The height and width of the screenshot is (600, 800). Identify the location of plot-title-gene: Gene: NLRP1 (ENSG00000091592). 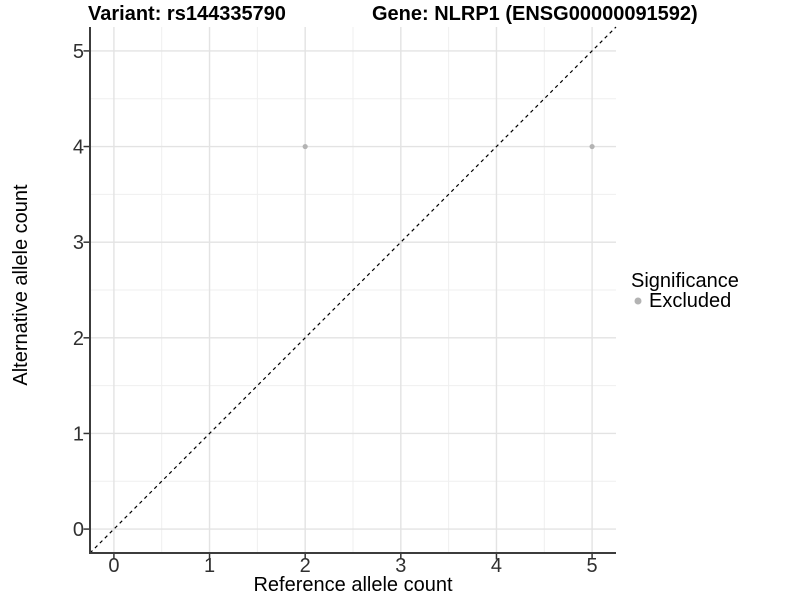
(535, 14).